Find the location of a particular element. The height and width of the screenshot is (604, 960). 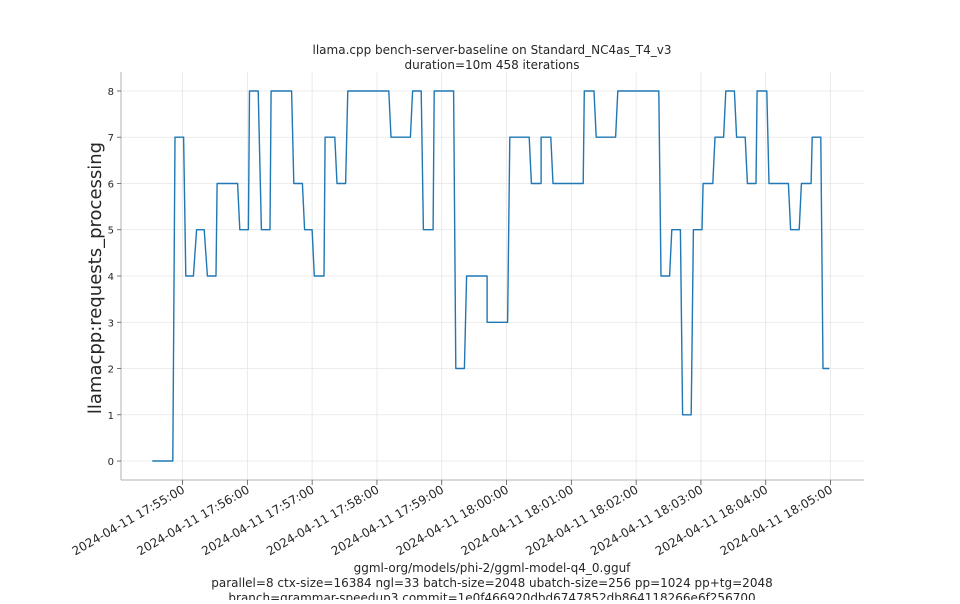

x-tick-label: 2024-04-11 17:58:00 is located at coordinates (322, 520).